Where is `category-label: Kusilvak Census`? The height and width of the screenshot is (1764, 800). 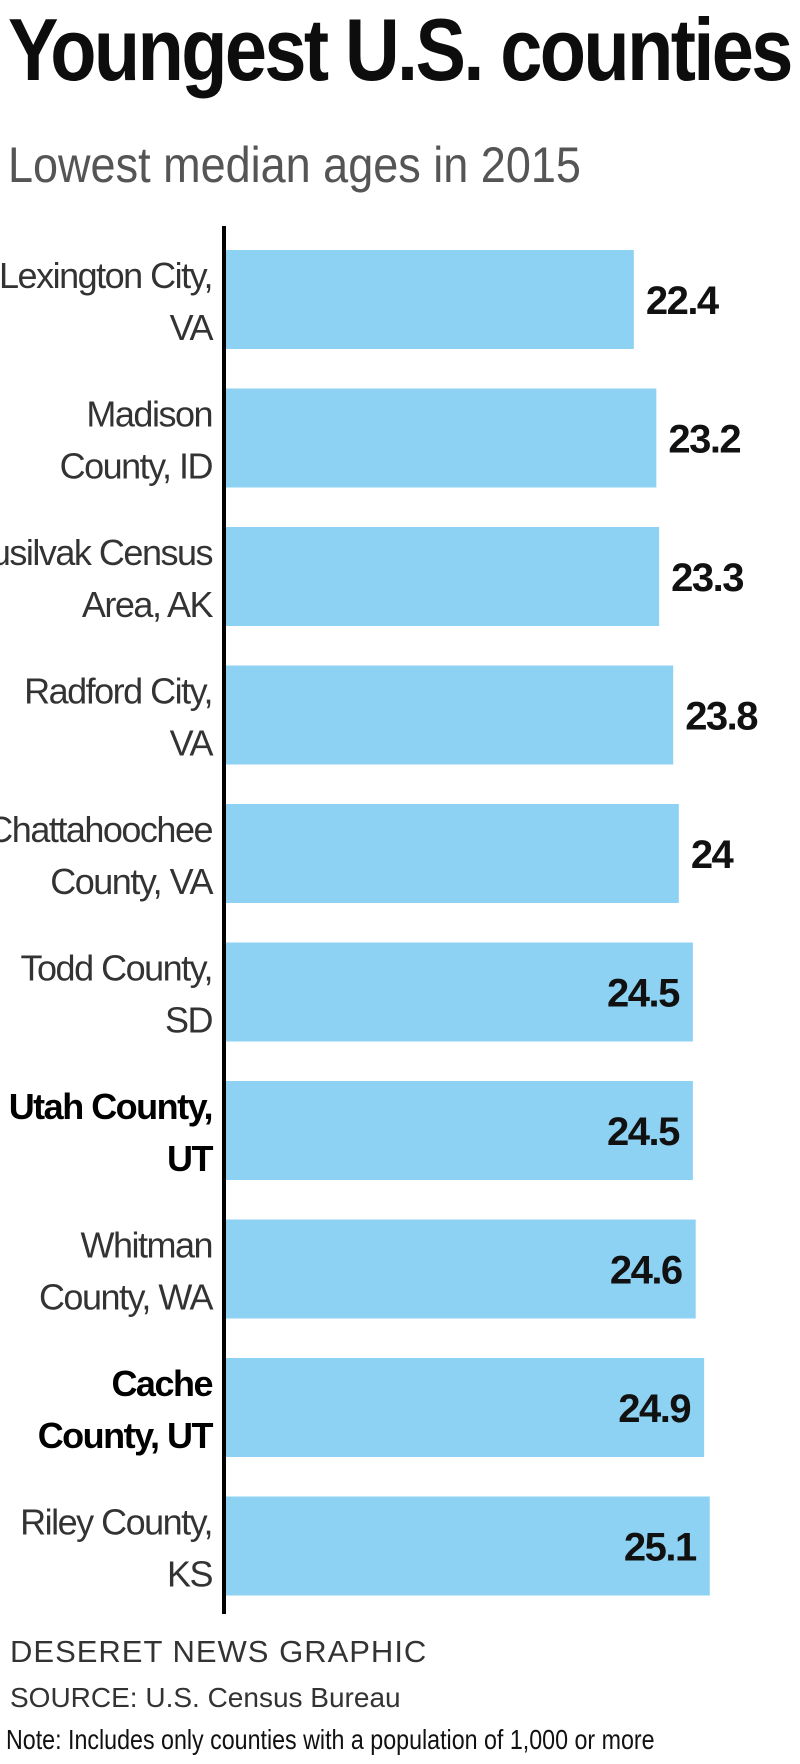 category-label: Kusilvak Census is located at coordinates (106, 552).